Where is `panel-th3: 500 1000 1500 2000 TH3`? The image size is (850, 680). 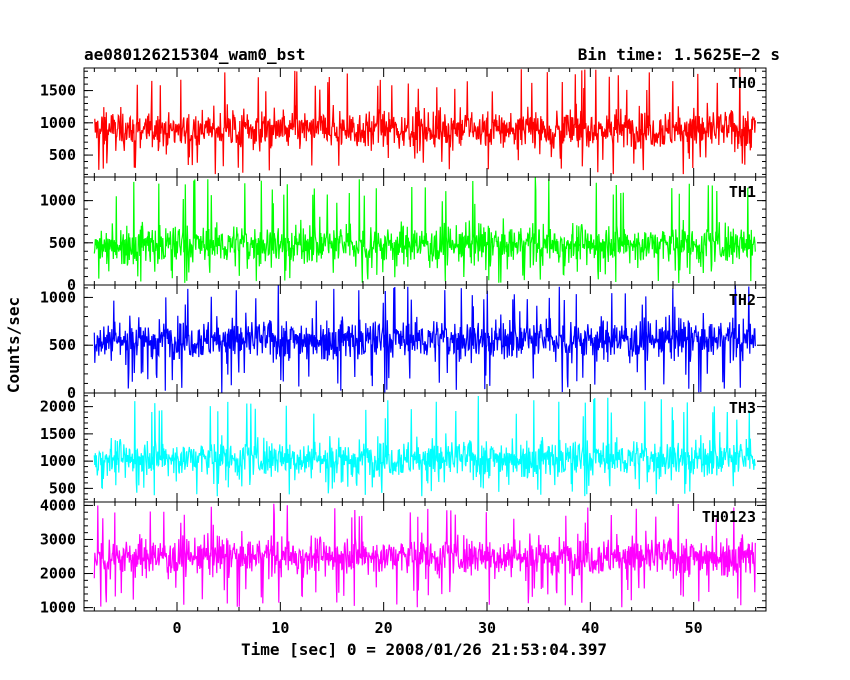 panel-th3: 500 1000 1500 2000 TH3 is located at coordinates (403, 447).